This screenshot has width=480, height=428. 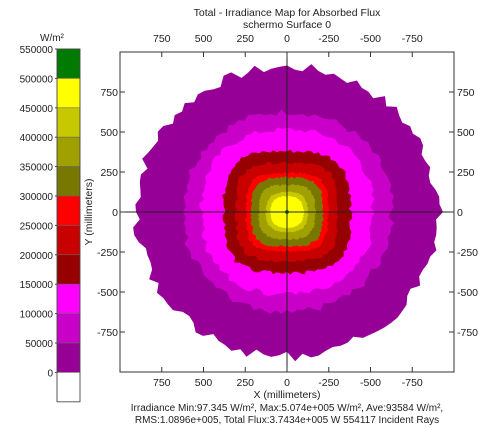 I want to click on x-tick-label-top: -250, so click(x=328, y=39).